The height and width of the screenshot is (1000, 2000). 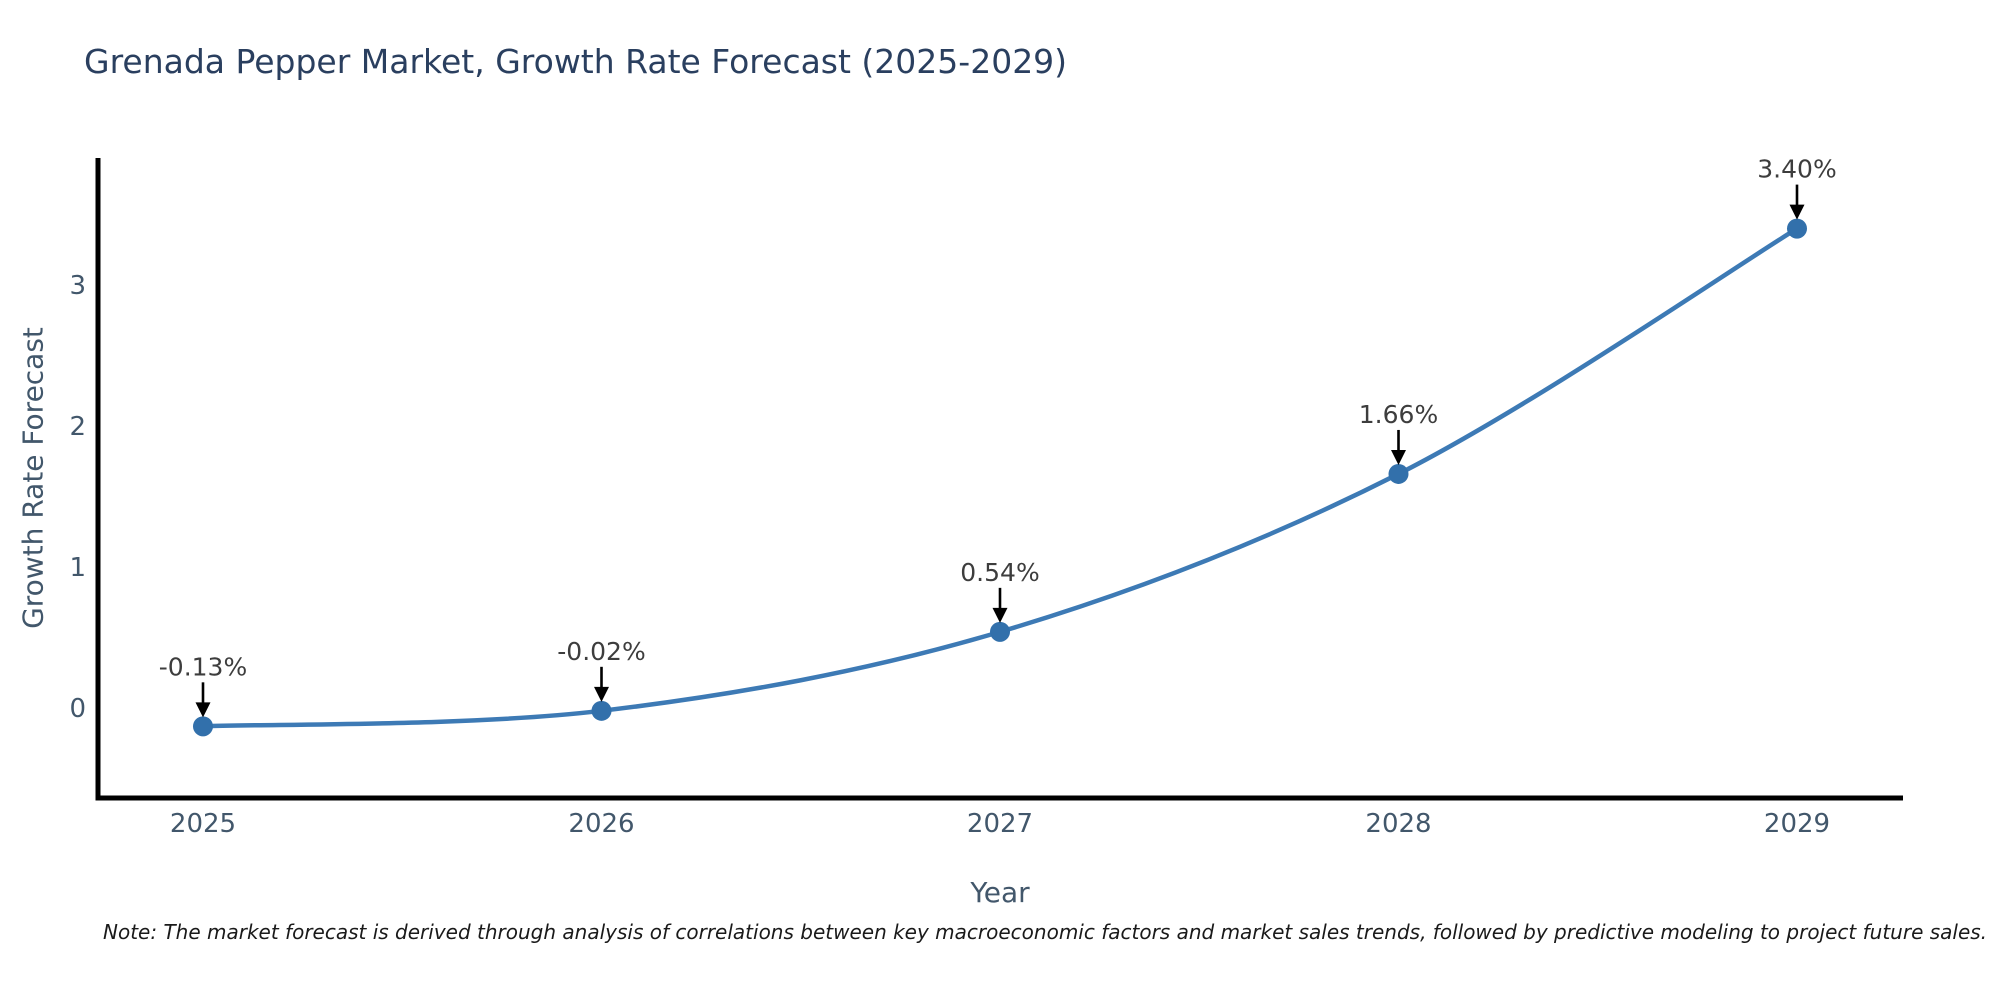 I want to click on x-axis-title: Year, so click(x=1000, y=892).